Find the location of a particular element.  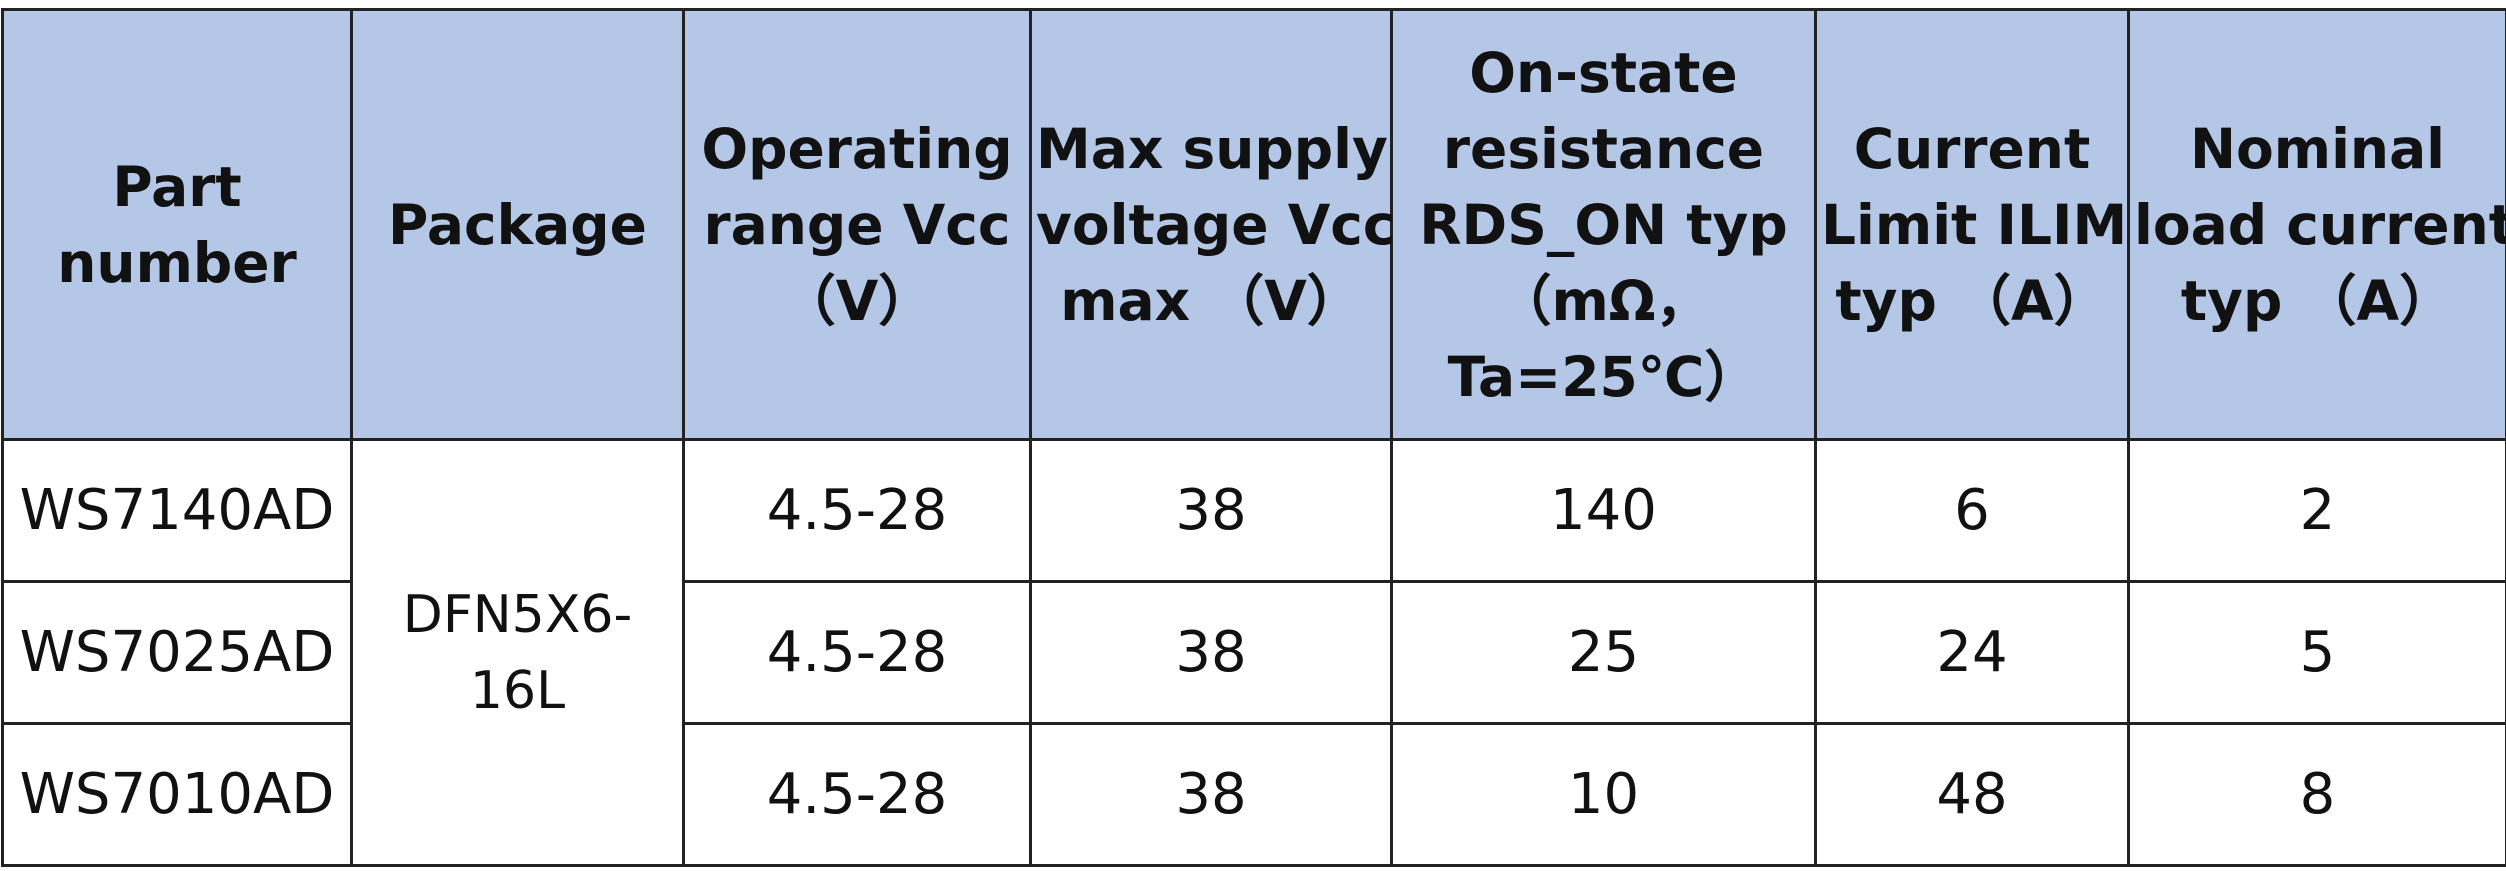

cell-part-number: WS7140AD is located at coordinates (177, 510).